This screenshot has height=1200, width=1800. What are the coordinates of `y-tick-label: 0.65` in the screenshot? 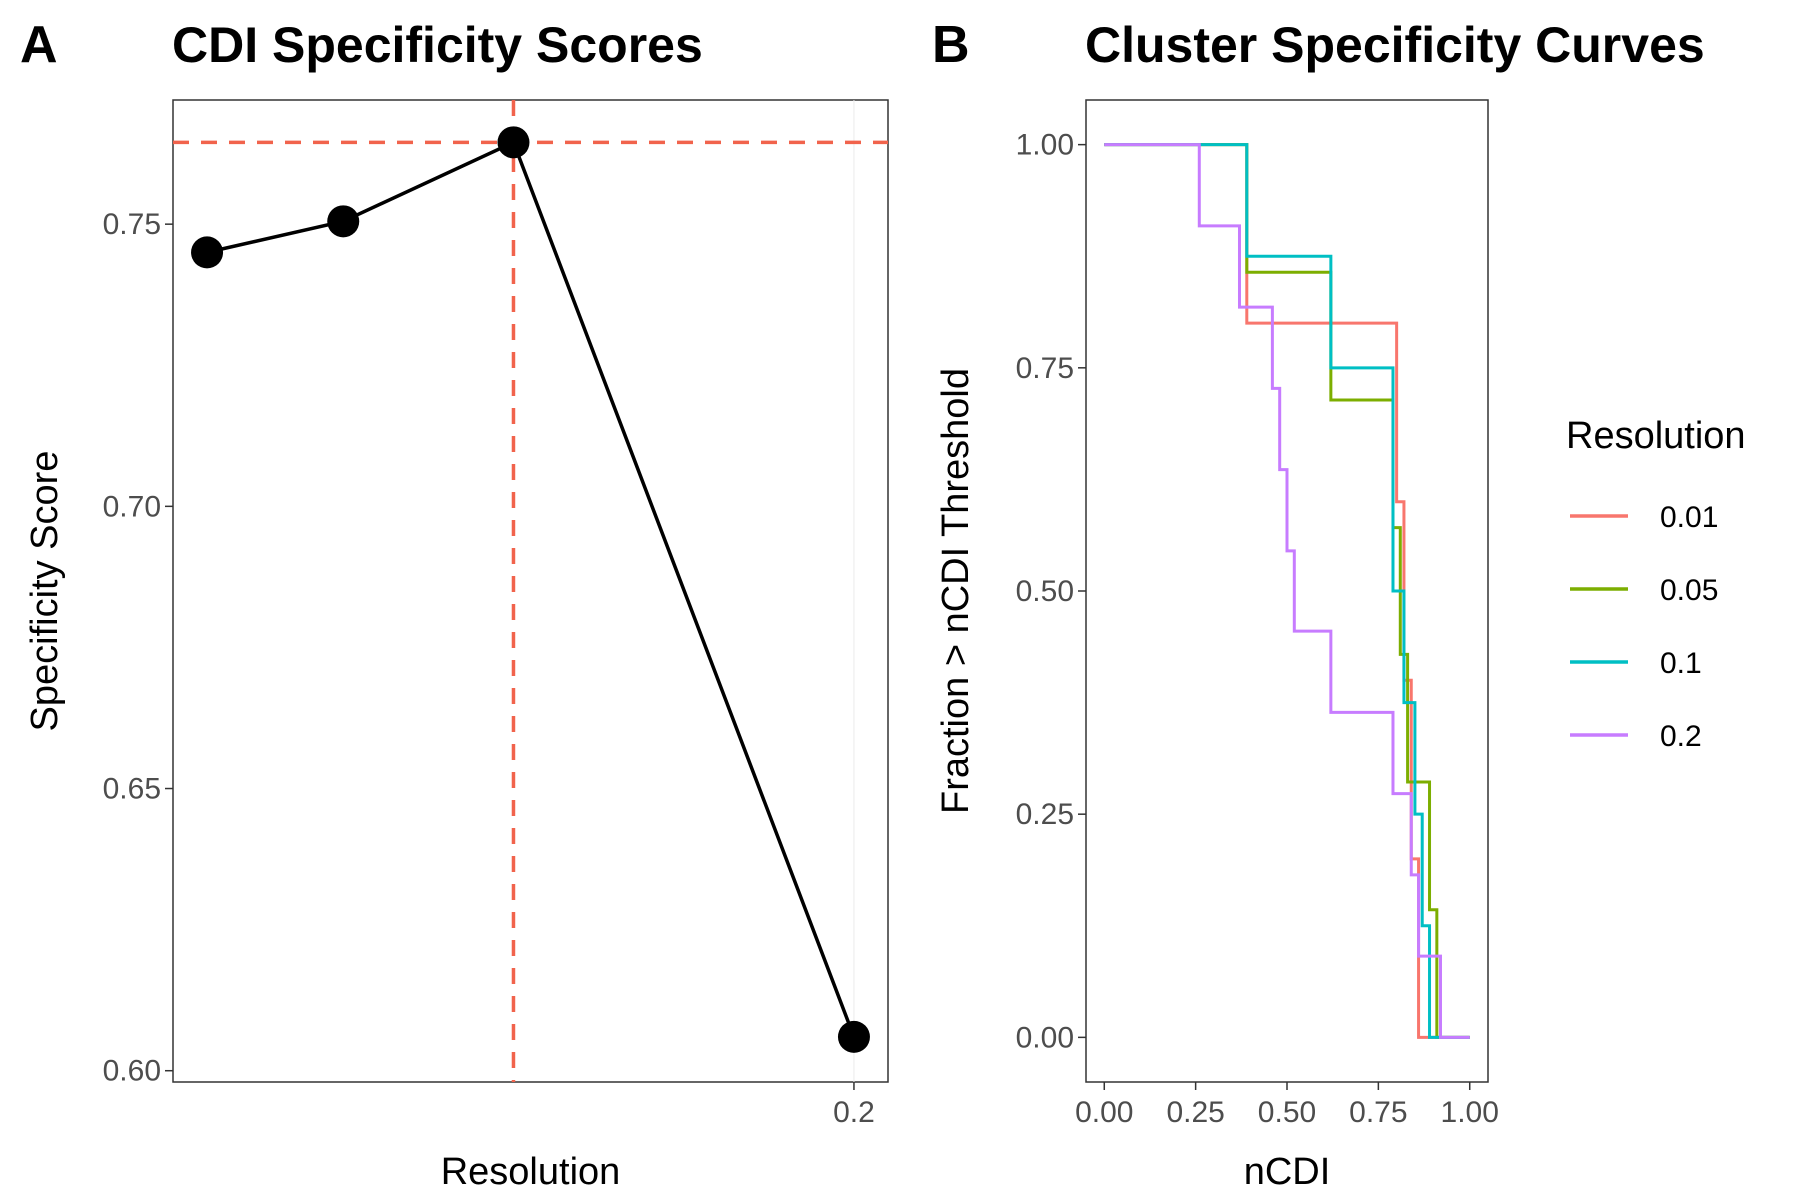 It's located at (132, 789).